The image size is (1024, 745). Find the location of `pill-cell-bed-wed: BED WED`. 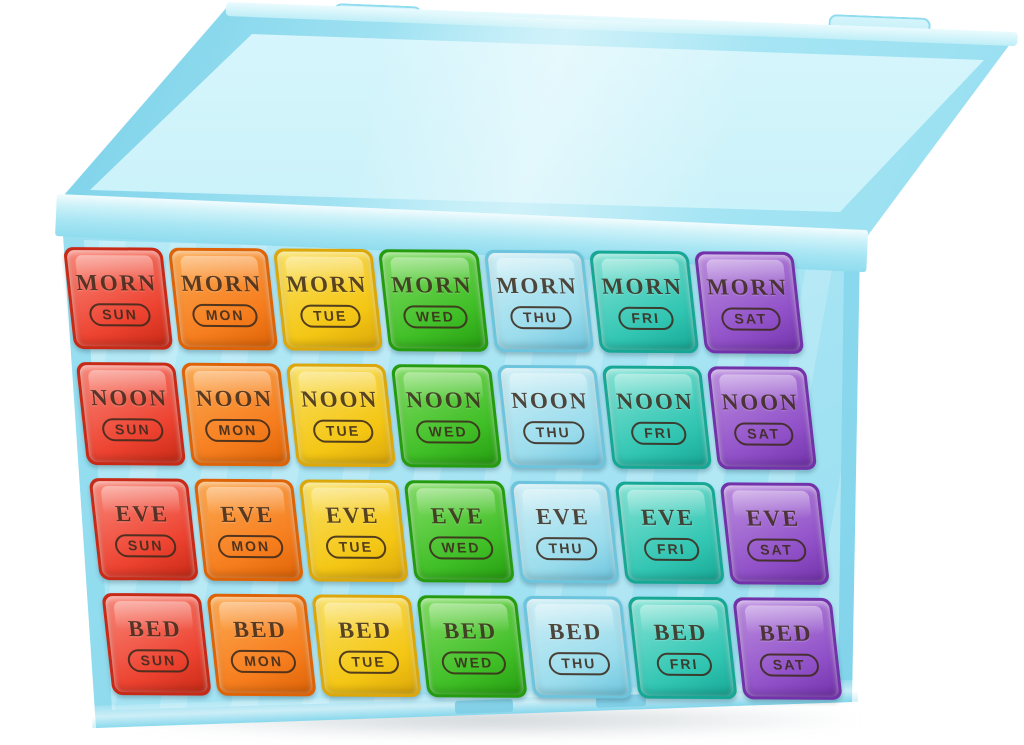

pill-cell-bed-wed: BED WED is located at coordinates (472, 646).